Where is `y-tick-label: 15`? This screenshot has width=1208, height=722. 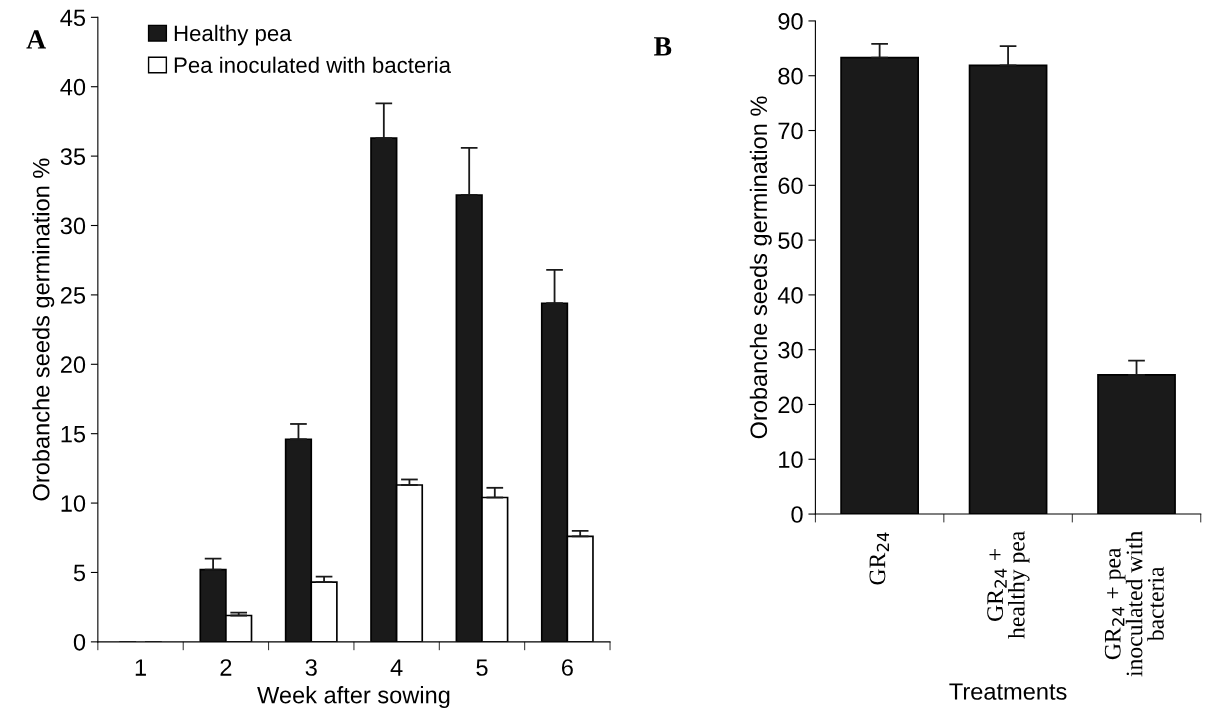
y-tick-label: 15 is located at coordinates (73, 434).